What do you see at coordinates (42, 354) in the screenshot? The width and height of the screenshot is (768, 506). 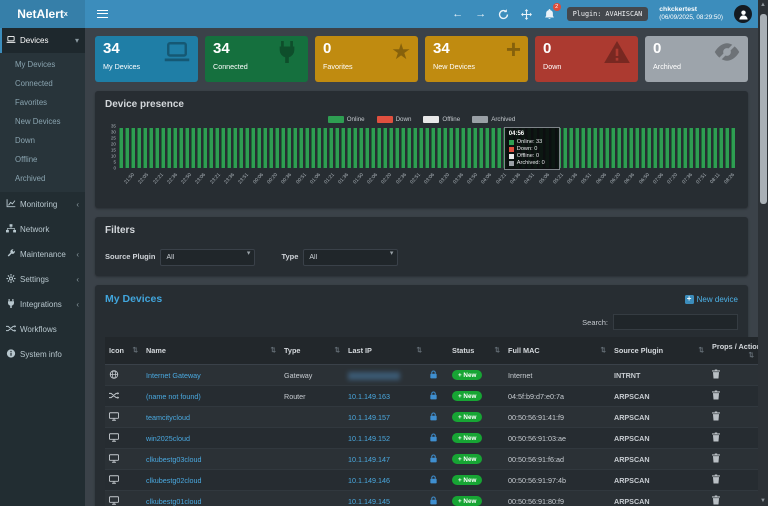 I see `sidebar-item-system-info: System info` at bounding box center [42, 354].